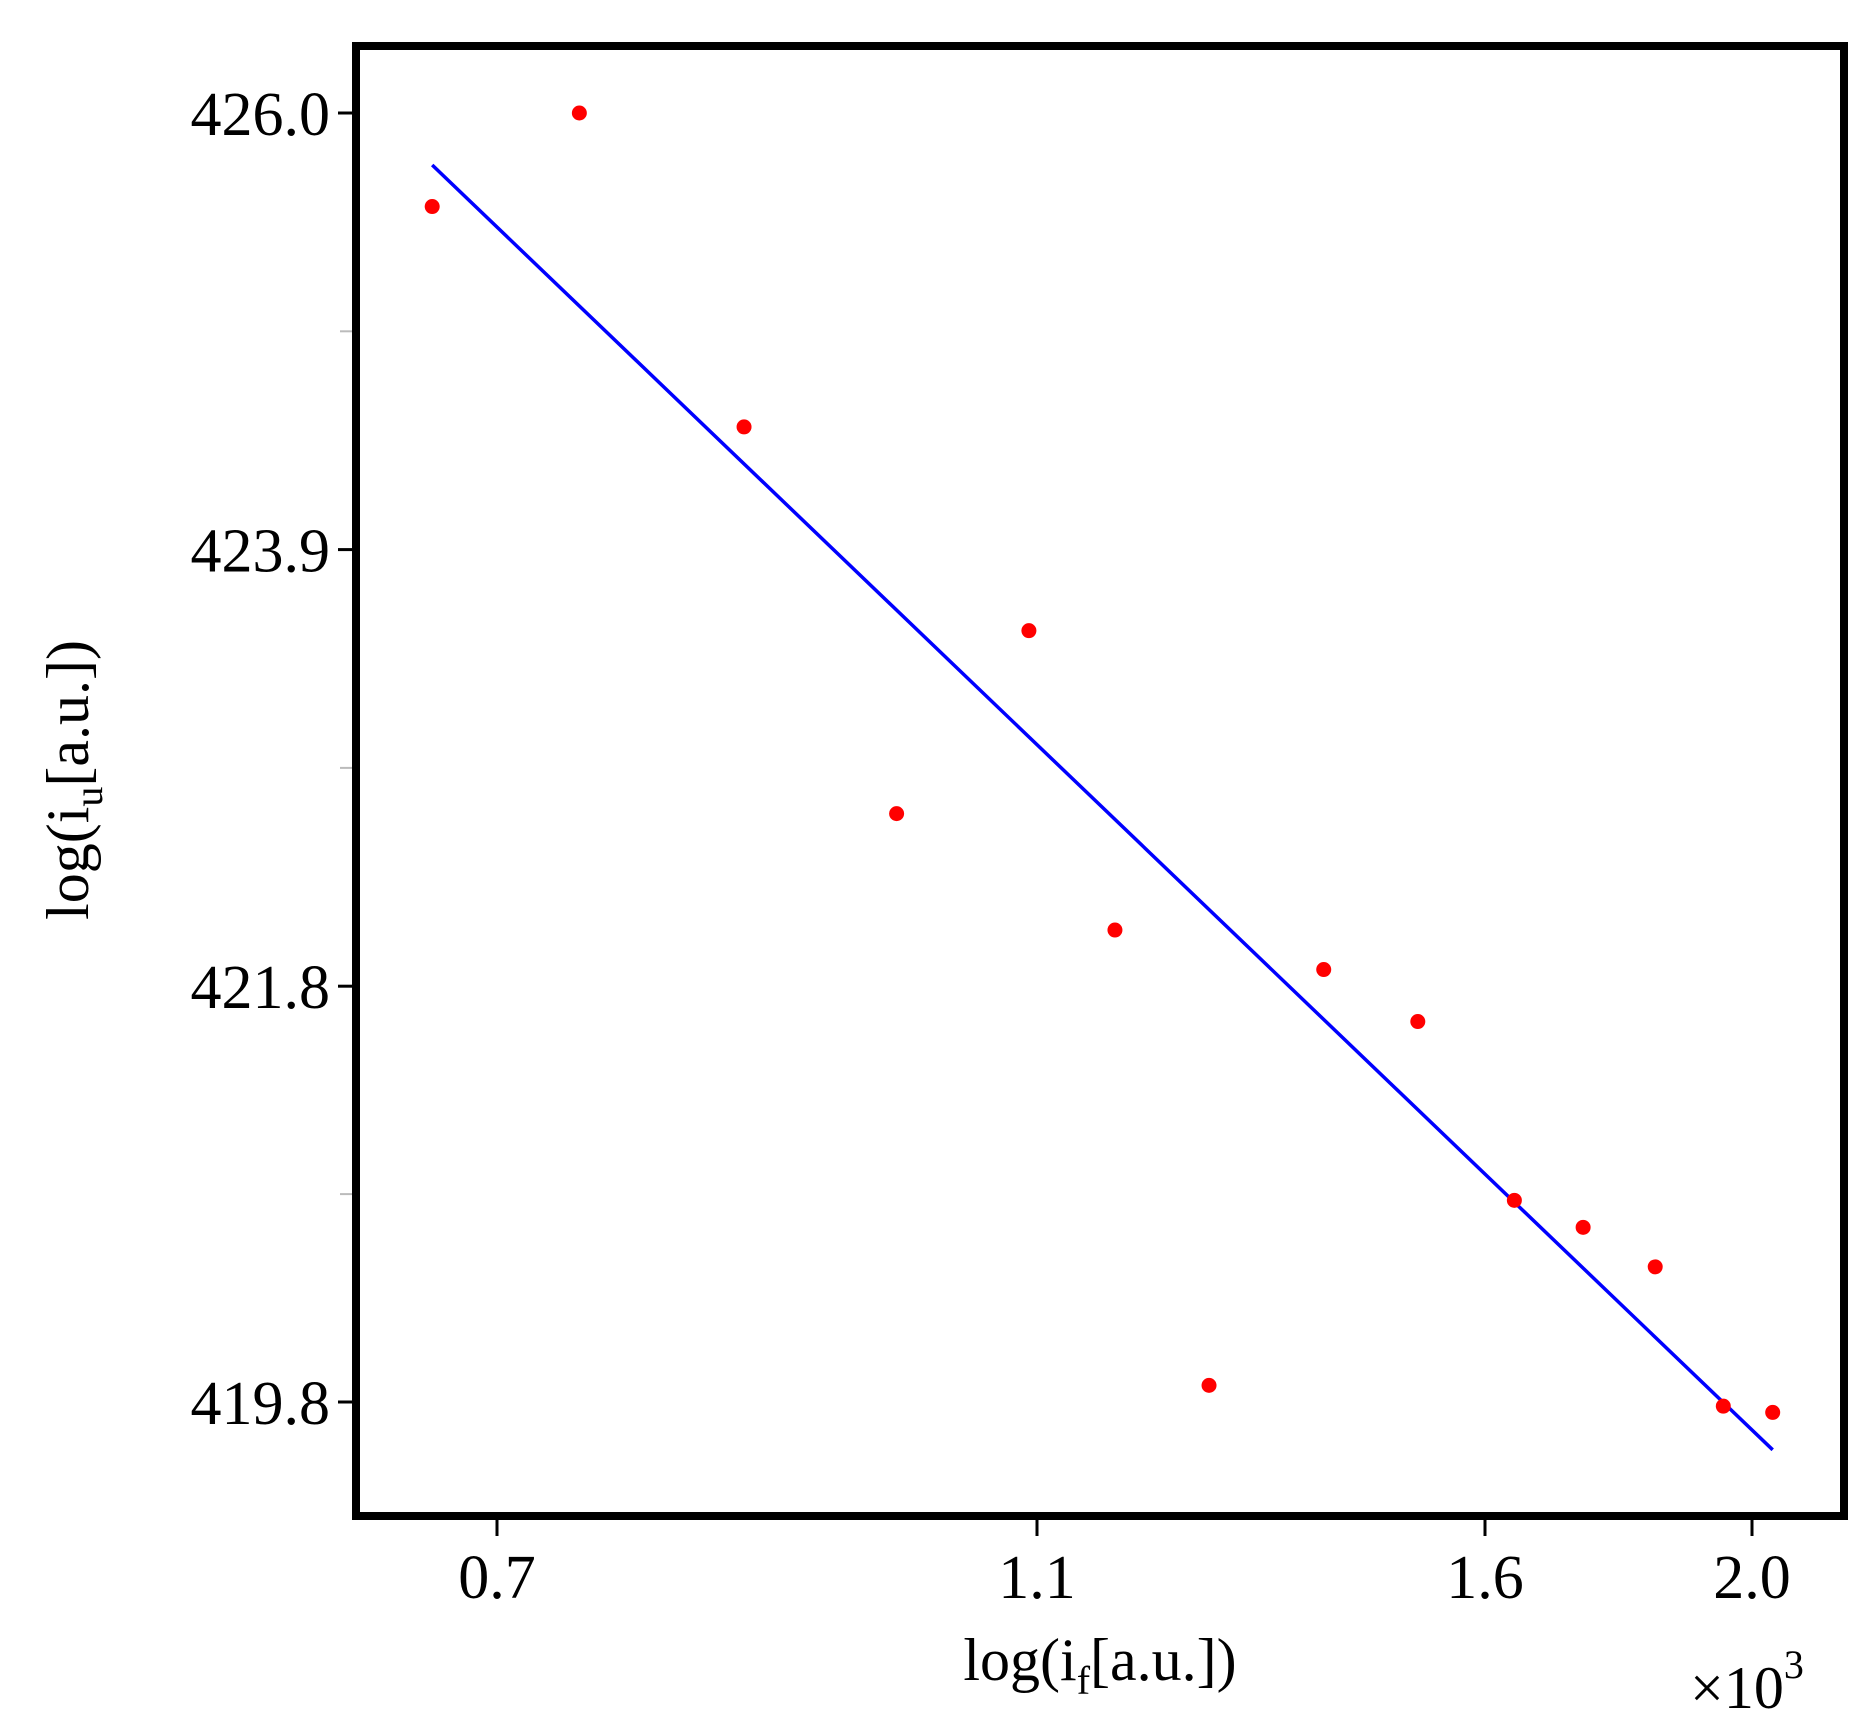  Describe the element at coordinates (497, 1578) in the screenshot. I see `x-tick-label-1: 0.7` at that location.